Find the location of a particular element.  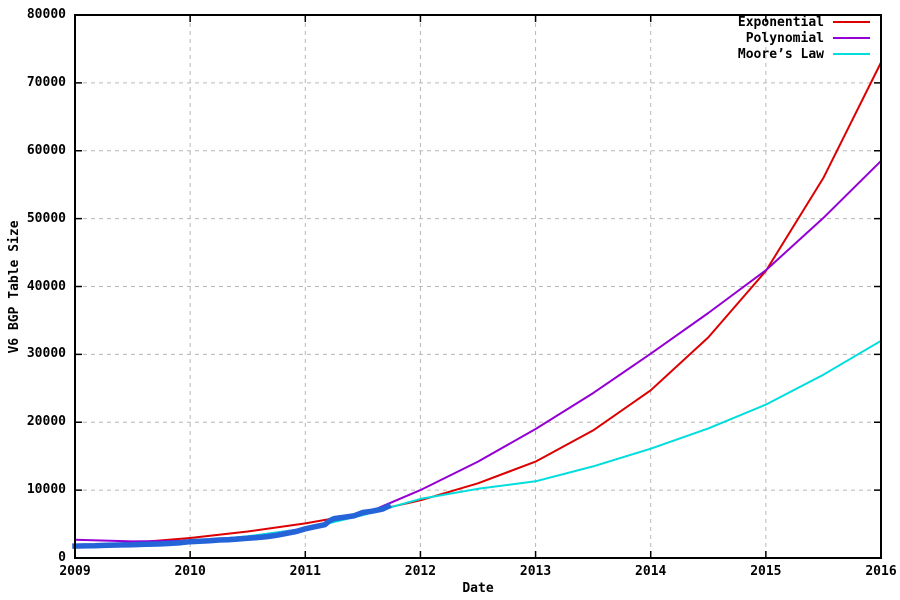

y-tick-label: 80000 is located at coordinates (46, 14).